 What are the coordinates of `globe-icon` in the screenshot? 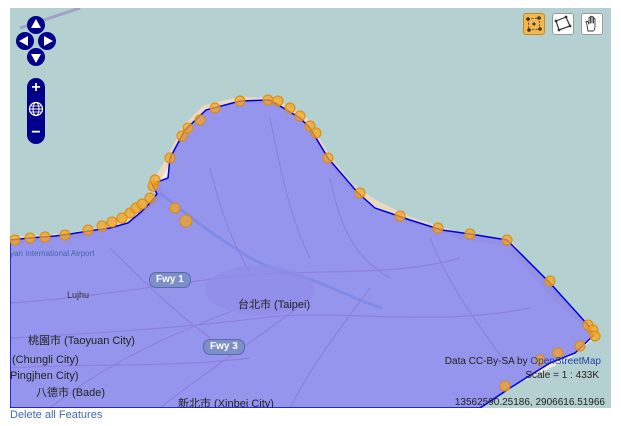 It's located at (36, 109).